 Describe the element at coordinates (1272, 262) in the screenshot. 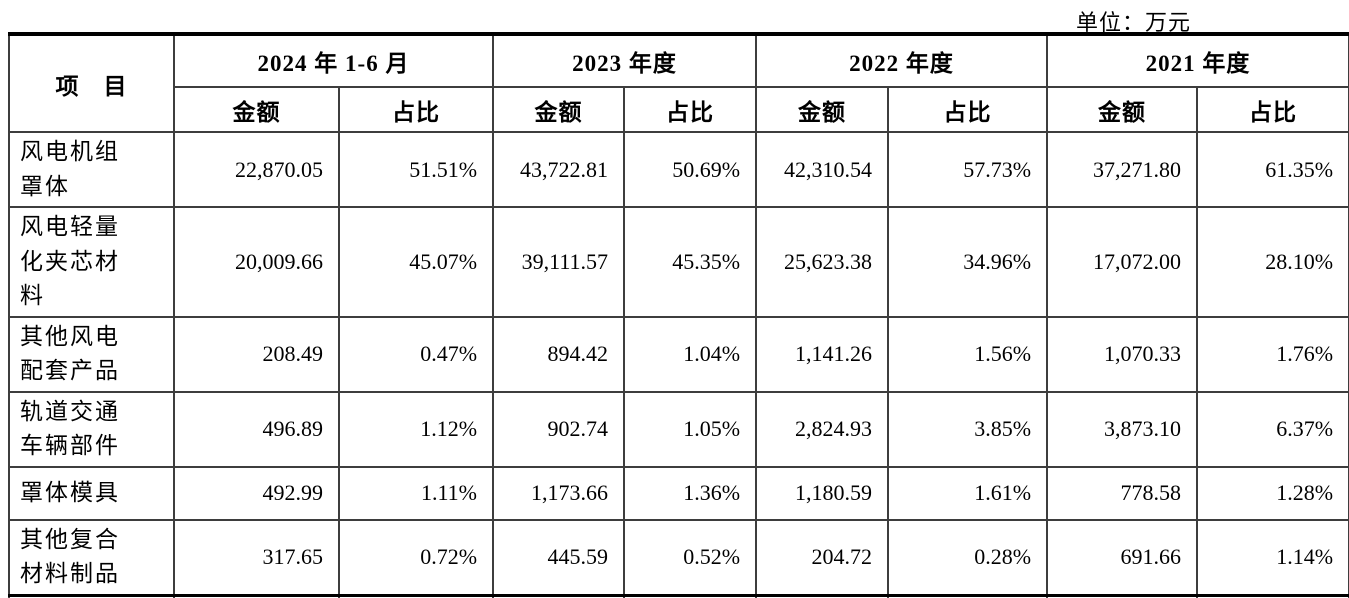

I see `ratio-cell: 28.10%` at that location.